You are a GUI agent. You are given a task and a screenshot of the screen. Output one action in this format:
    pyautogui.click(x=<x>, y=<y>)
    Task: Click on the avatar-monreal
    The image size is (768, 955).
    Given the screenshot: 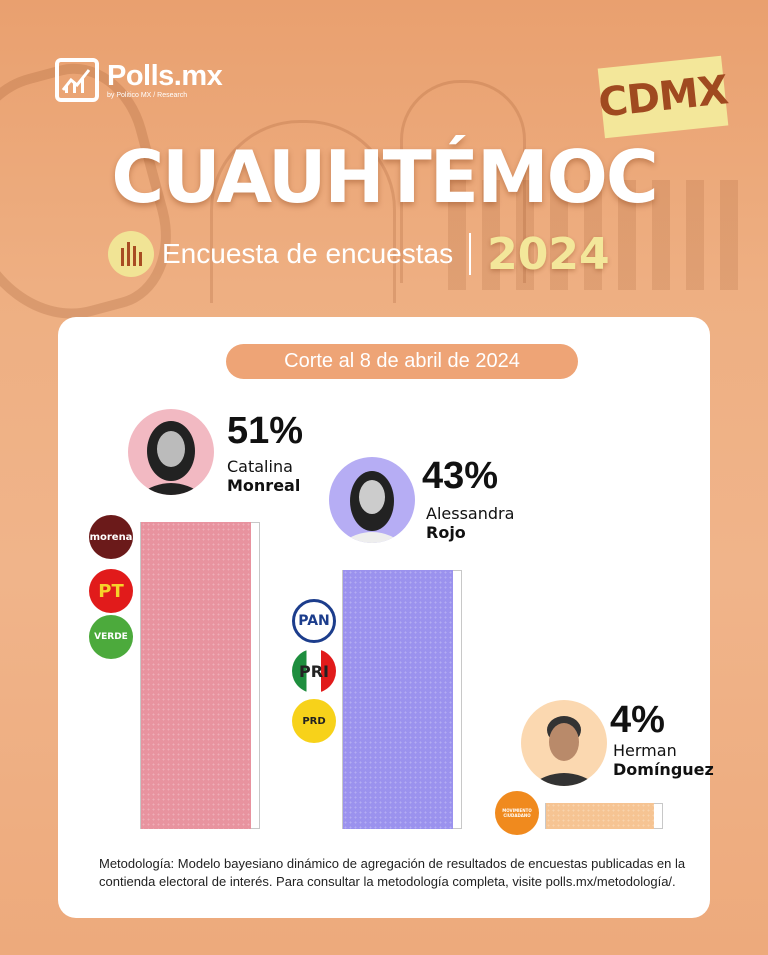 What is the action you would take?
    pyautogui.click(x=171, y=452)
    